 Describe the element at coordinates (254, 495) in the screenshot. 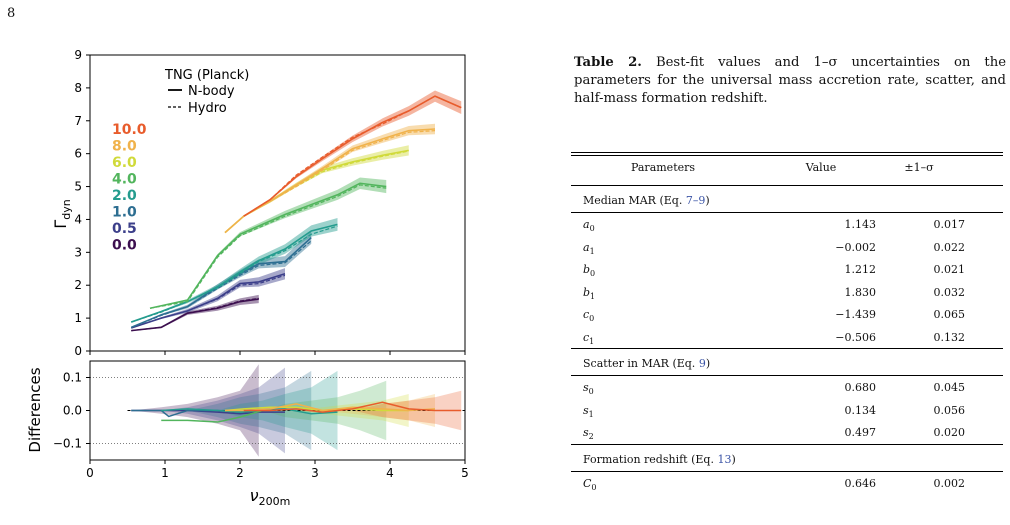

I see `xlabel-main: ν` at that location.